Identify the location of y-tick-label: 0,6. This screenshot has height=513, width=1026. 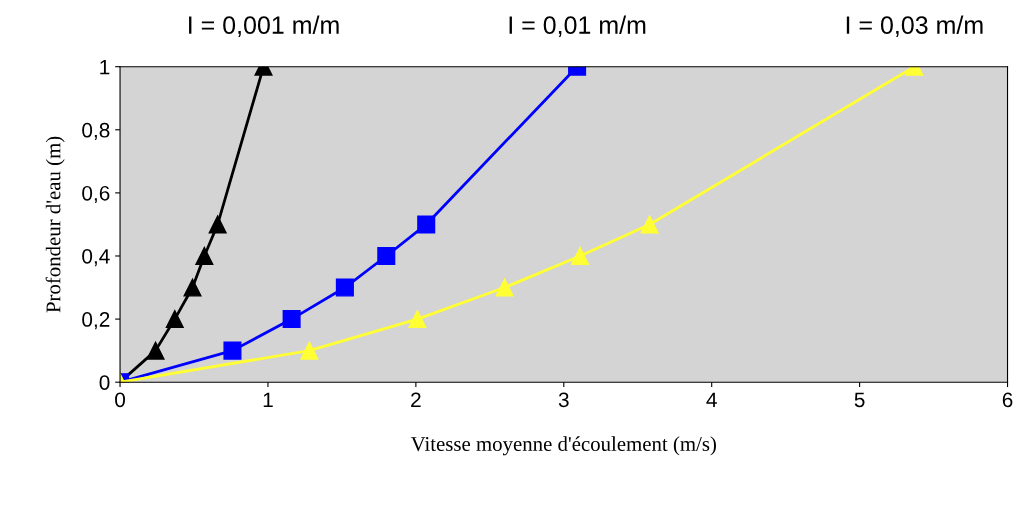
(96, 194).